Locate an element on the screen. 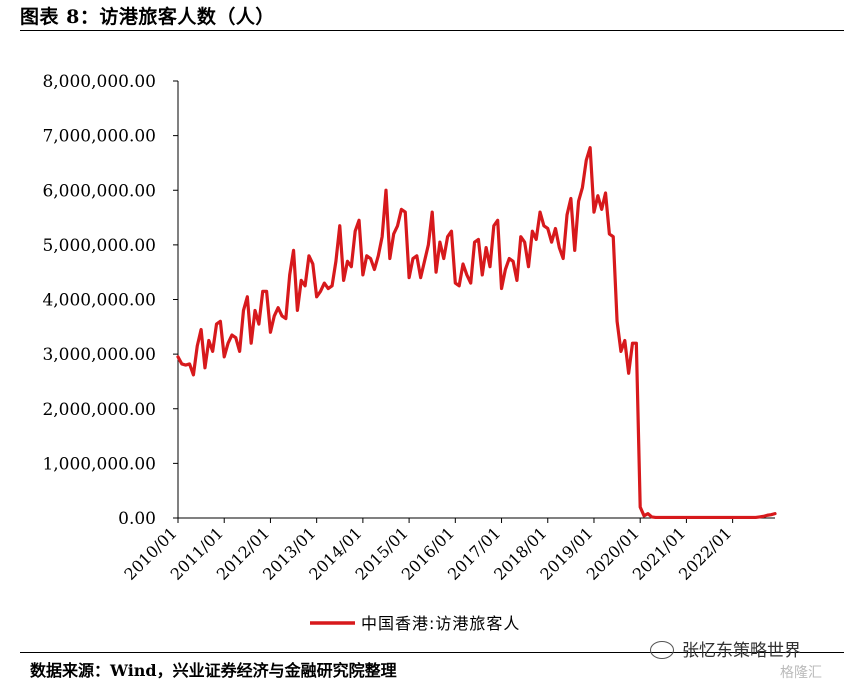  watermark: 张忆东策略世界 is located at coordinates (725, 648).